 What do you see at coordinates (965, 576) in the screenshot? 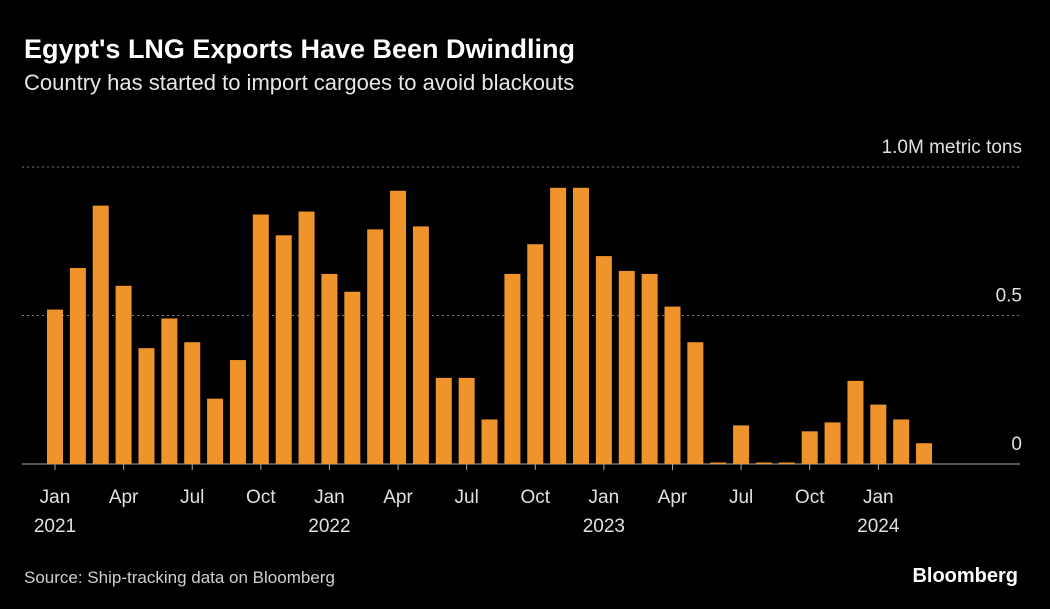
I see `brand: Bloomberg` at bounding box center [965, 576].